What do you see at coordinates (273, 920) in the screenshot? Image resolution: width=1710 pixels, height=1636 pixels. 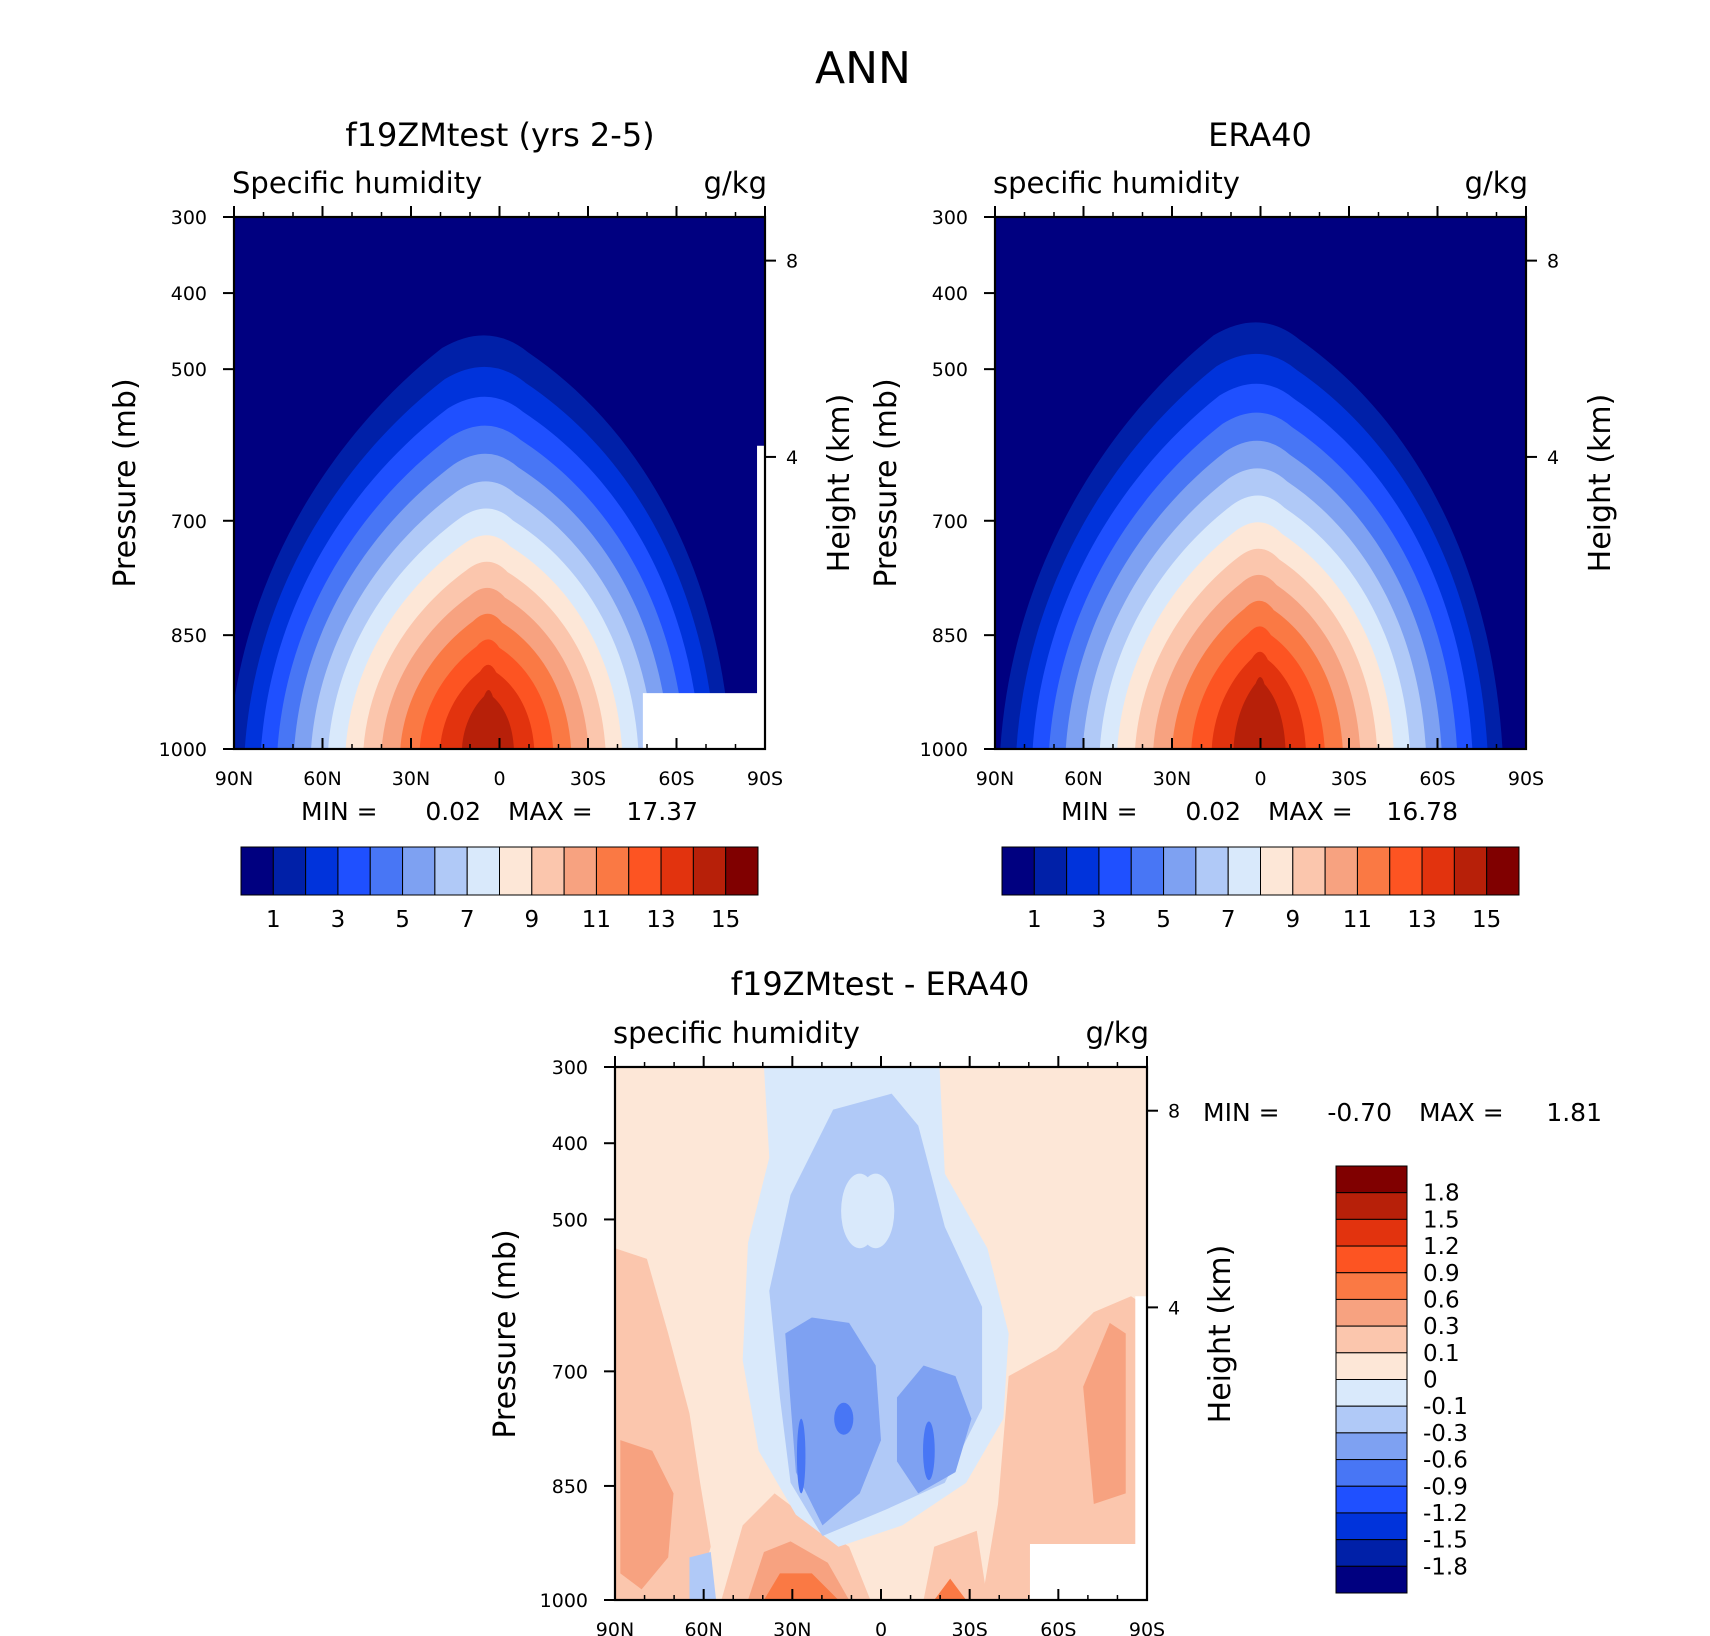 I see `colorbar-label: 1` at bounding box center [273, 920].